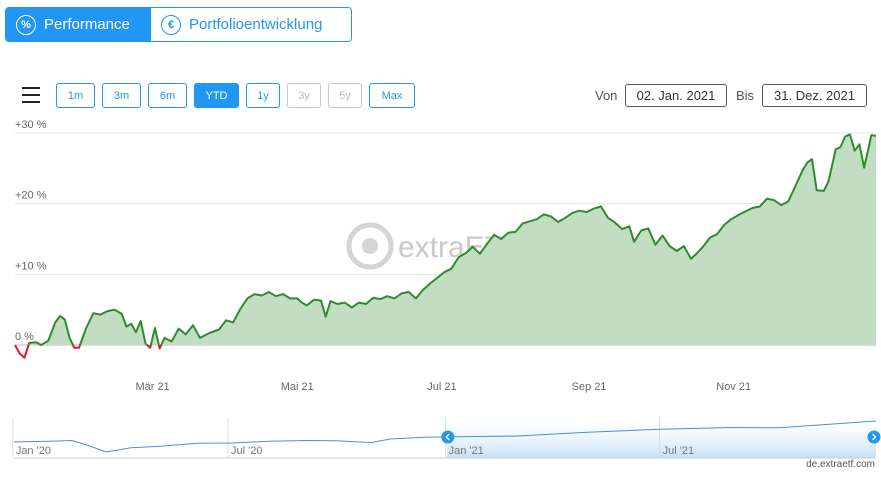  I want to click on y-tick-label: +20 %, so click(31, 196).